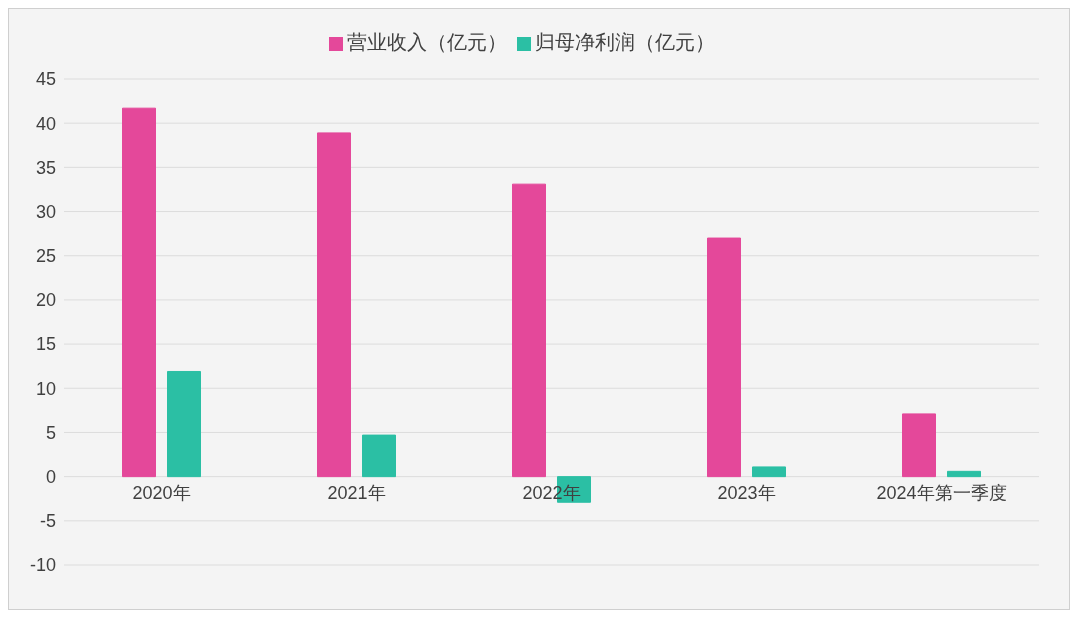 Image resolution: width=1080 pixels, height=620 pixels. Describe the element at coordinates (45, 123) in the screenshot. I see `y-tick-label: 40` at that location.